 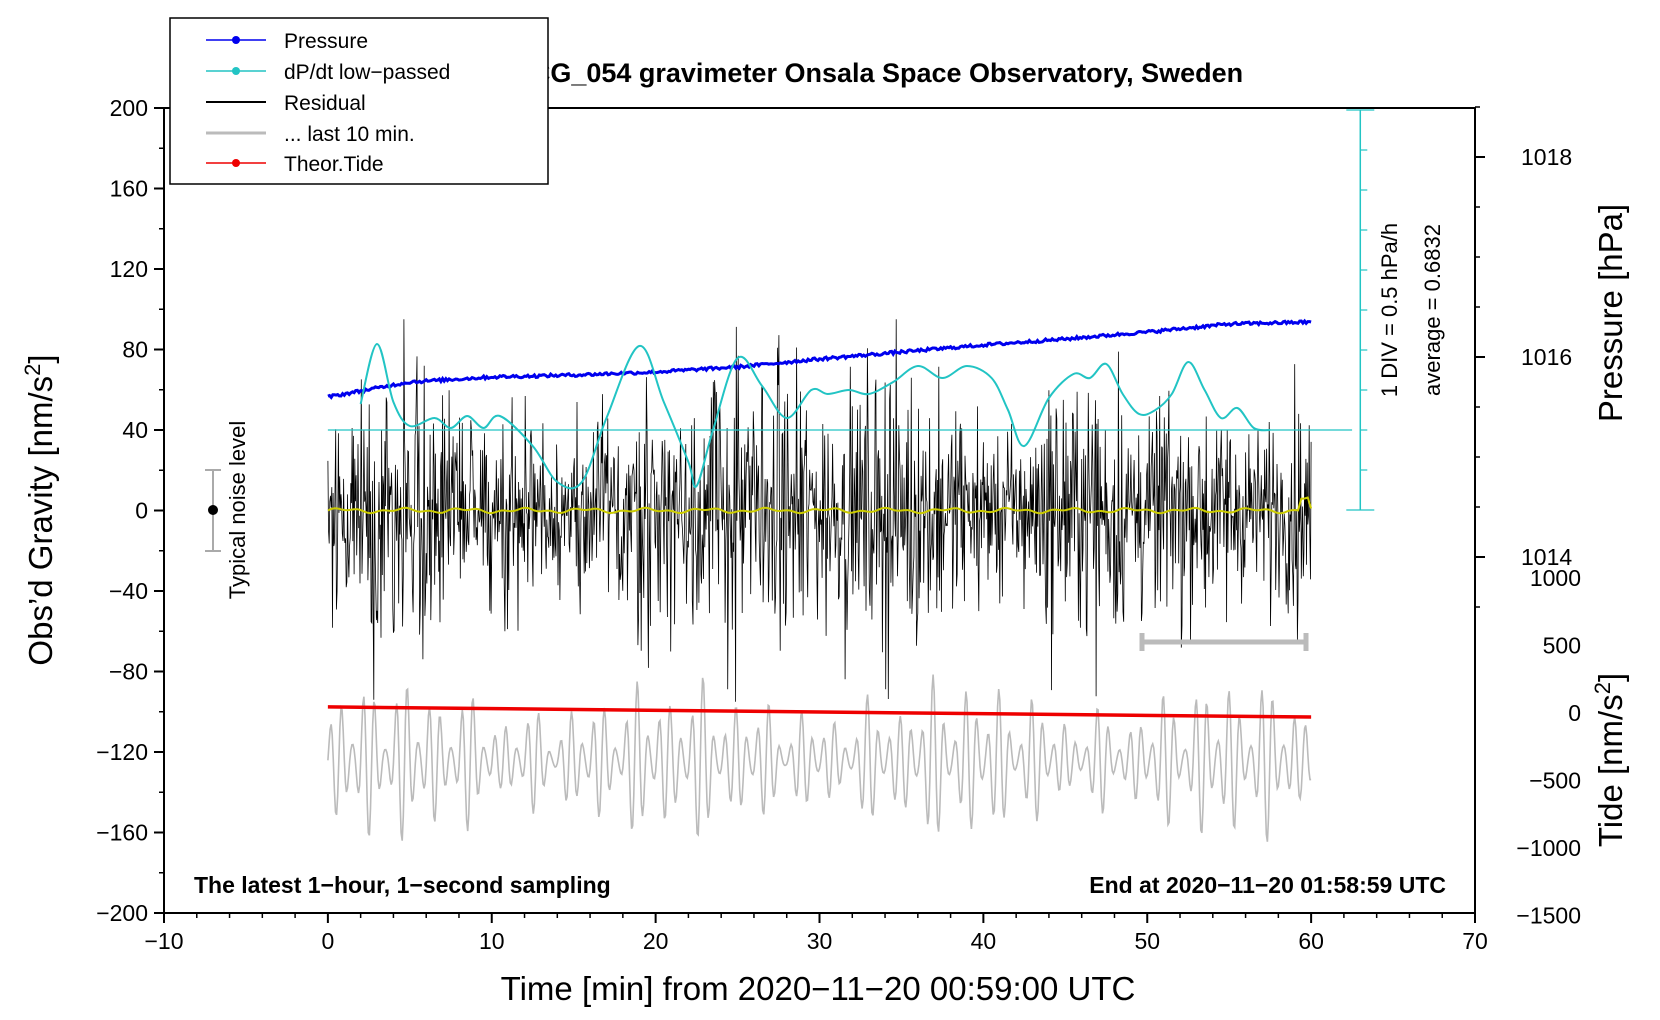 I want to click on footer-left: The latest 1−hour, 1−second sampling, so click(x=402, y=885).